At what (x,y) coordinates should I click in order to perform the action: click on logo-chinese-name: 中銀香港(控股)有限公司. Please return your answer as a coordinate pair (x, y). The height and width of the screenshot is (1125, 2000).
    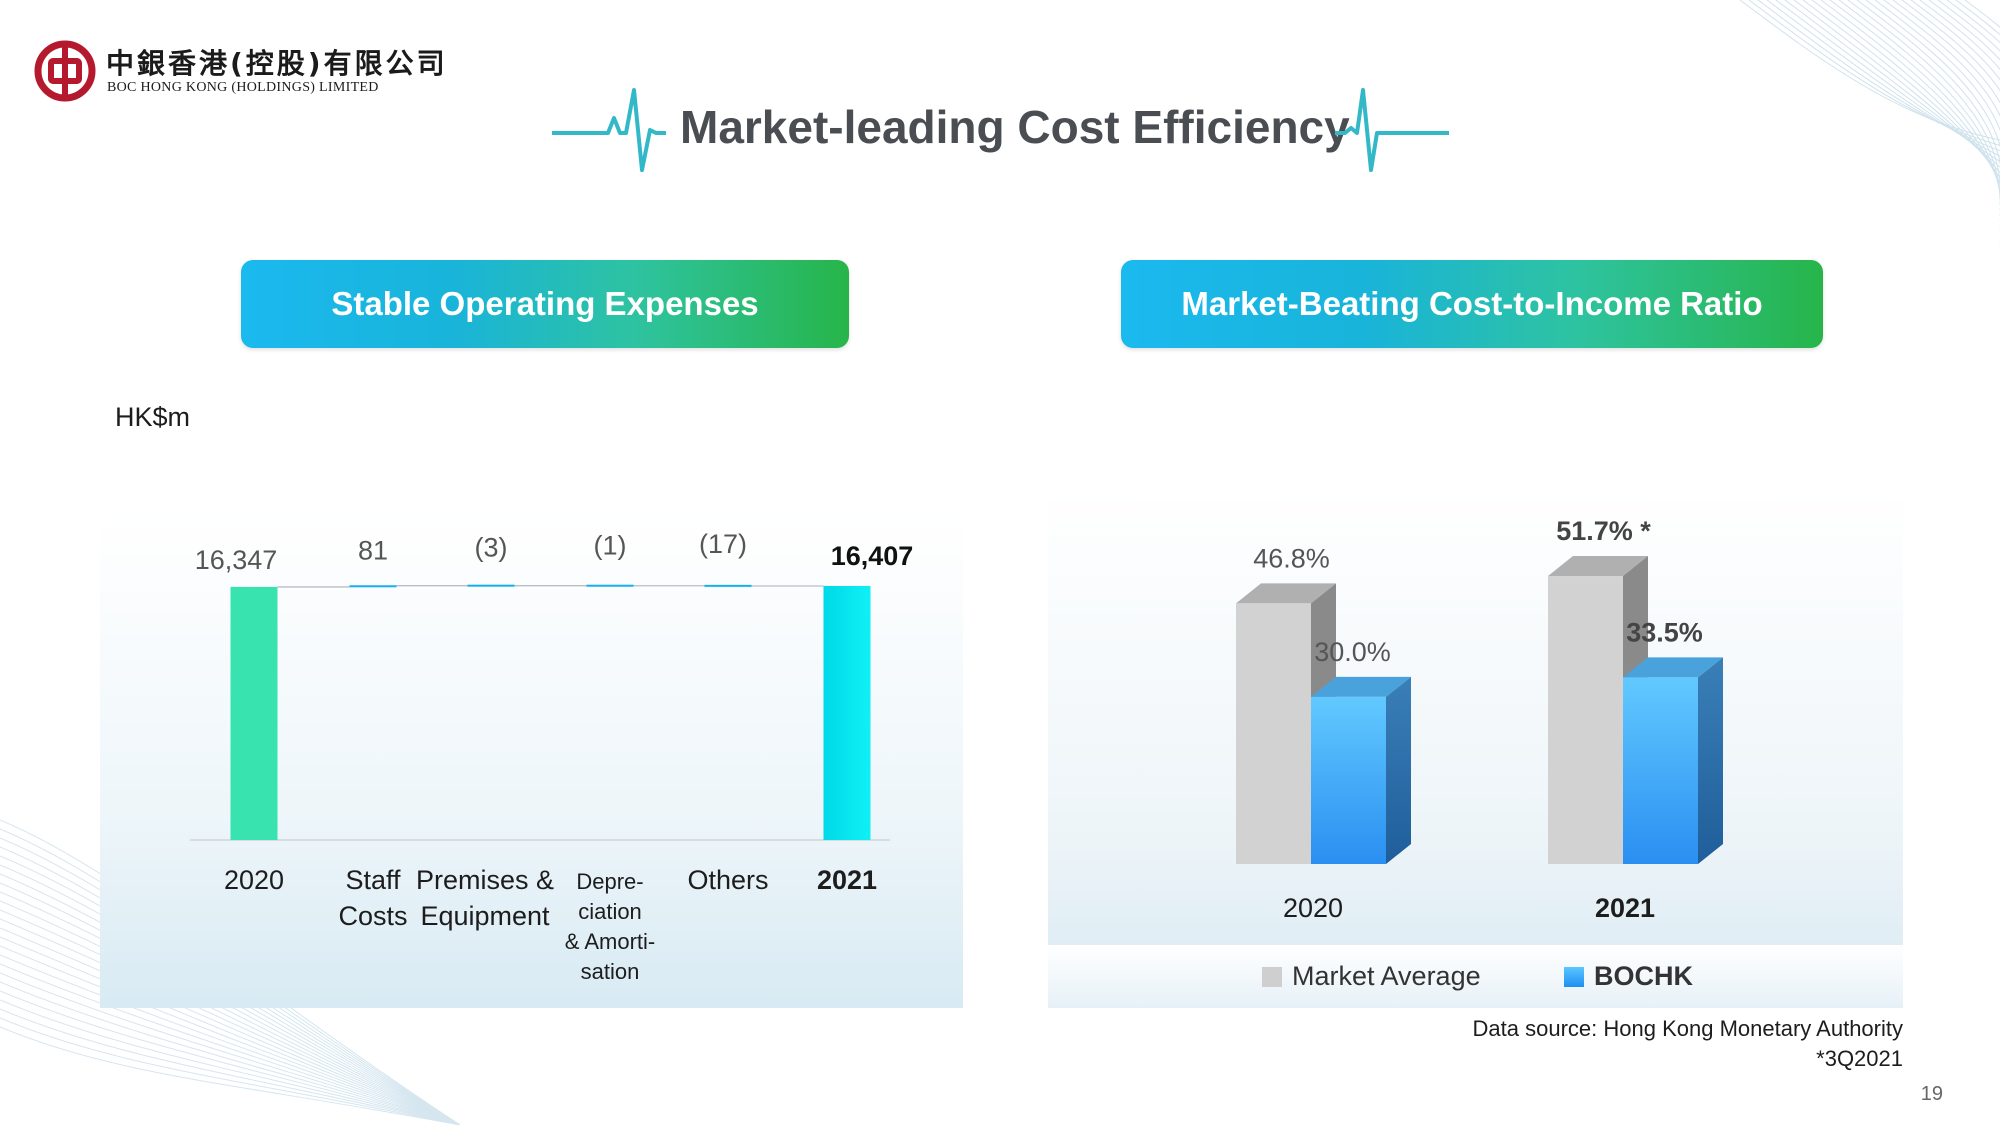
    Looking at the image, I should click on (277, 63).